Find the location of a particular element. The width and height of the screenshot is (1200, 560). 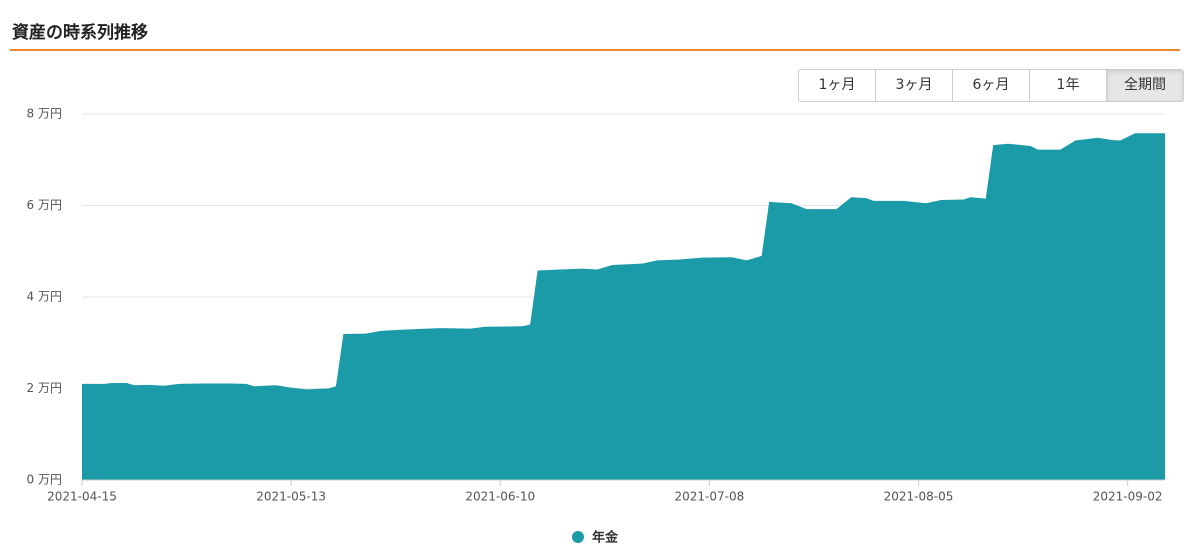

range-button: 全期間 is located at coordinates (1145, 85).